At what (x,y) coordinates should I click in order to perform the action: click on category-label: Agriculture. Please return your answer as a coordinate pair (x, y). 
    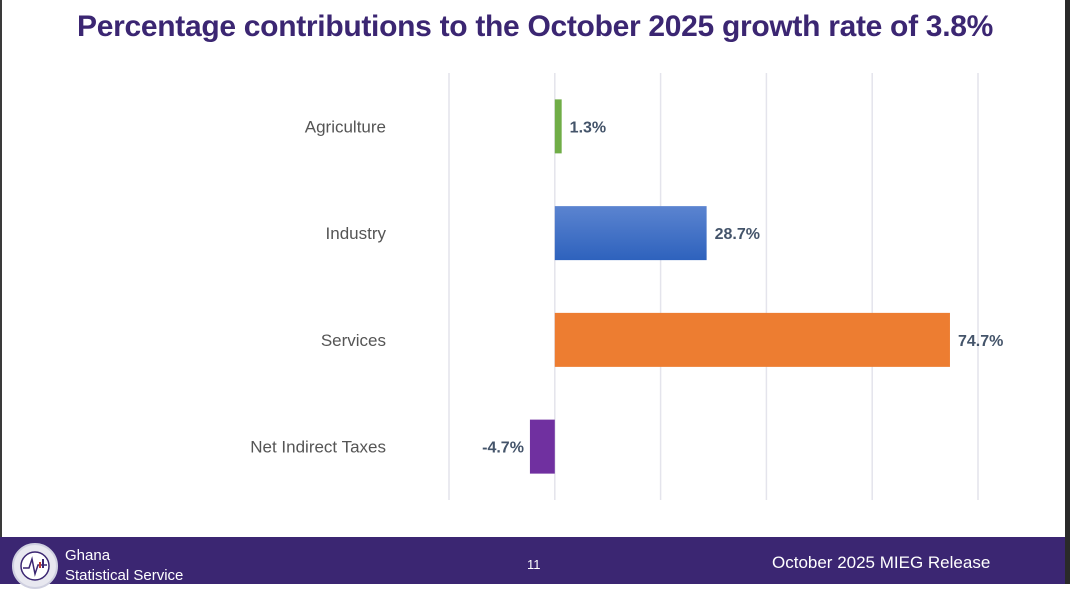
    Looking at the image, I should click on (345, 126).